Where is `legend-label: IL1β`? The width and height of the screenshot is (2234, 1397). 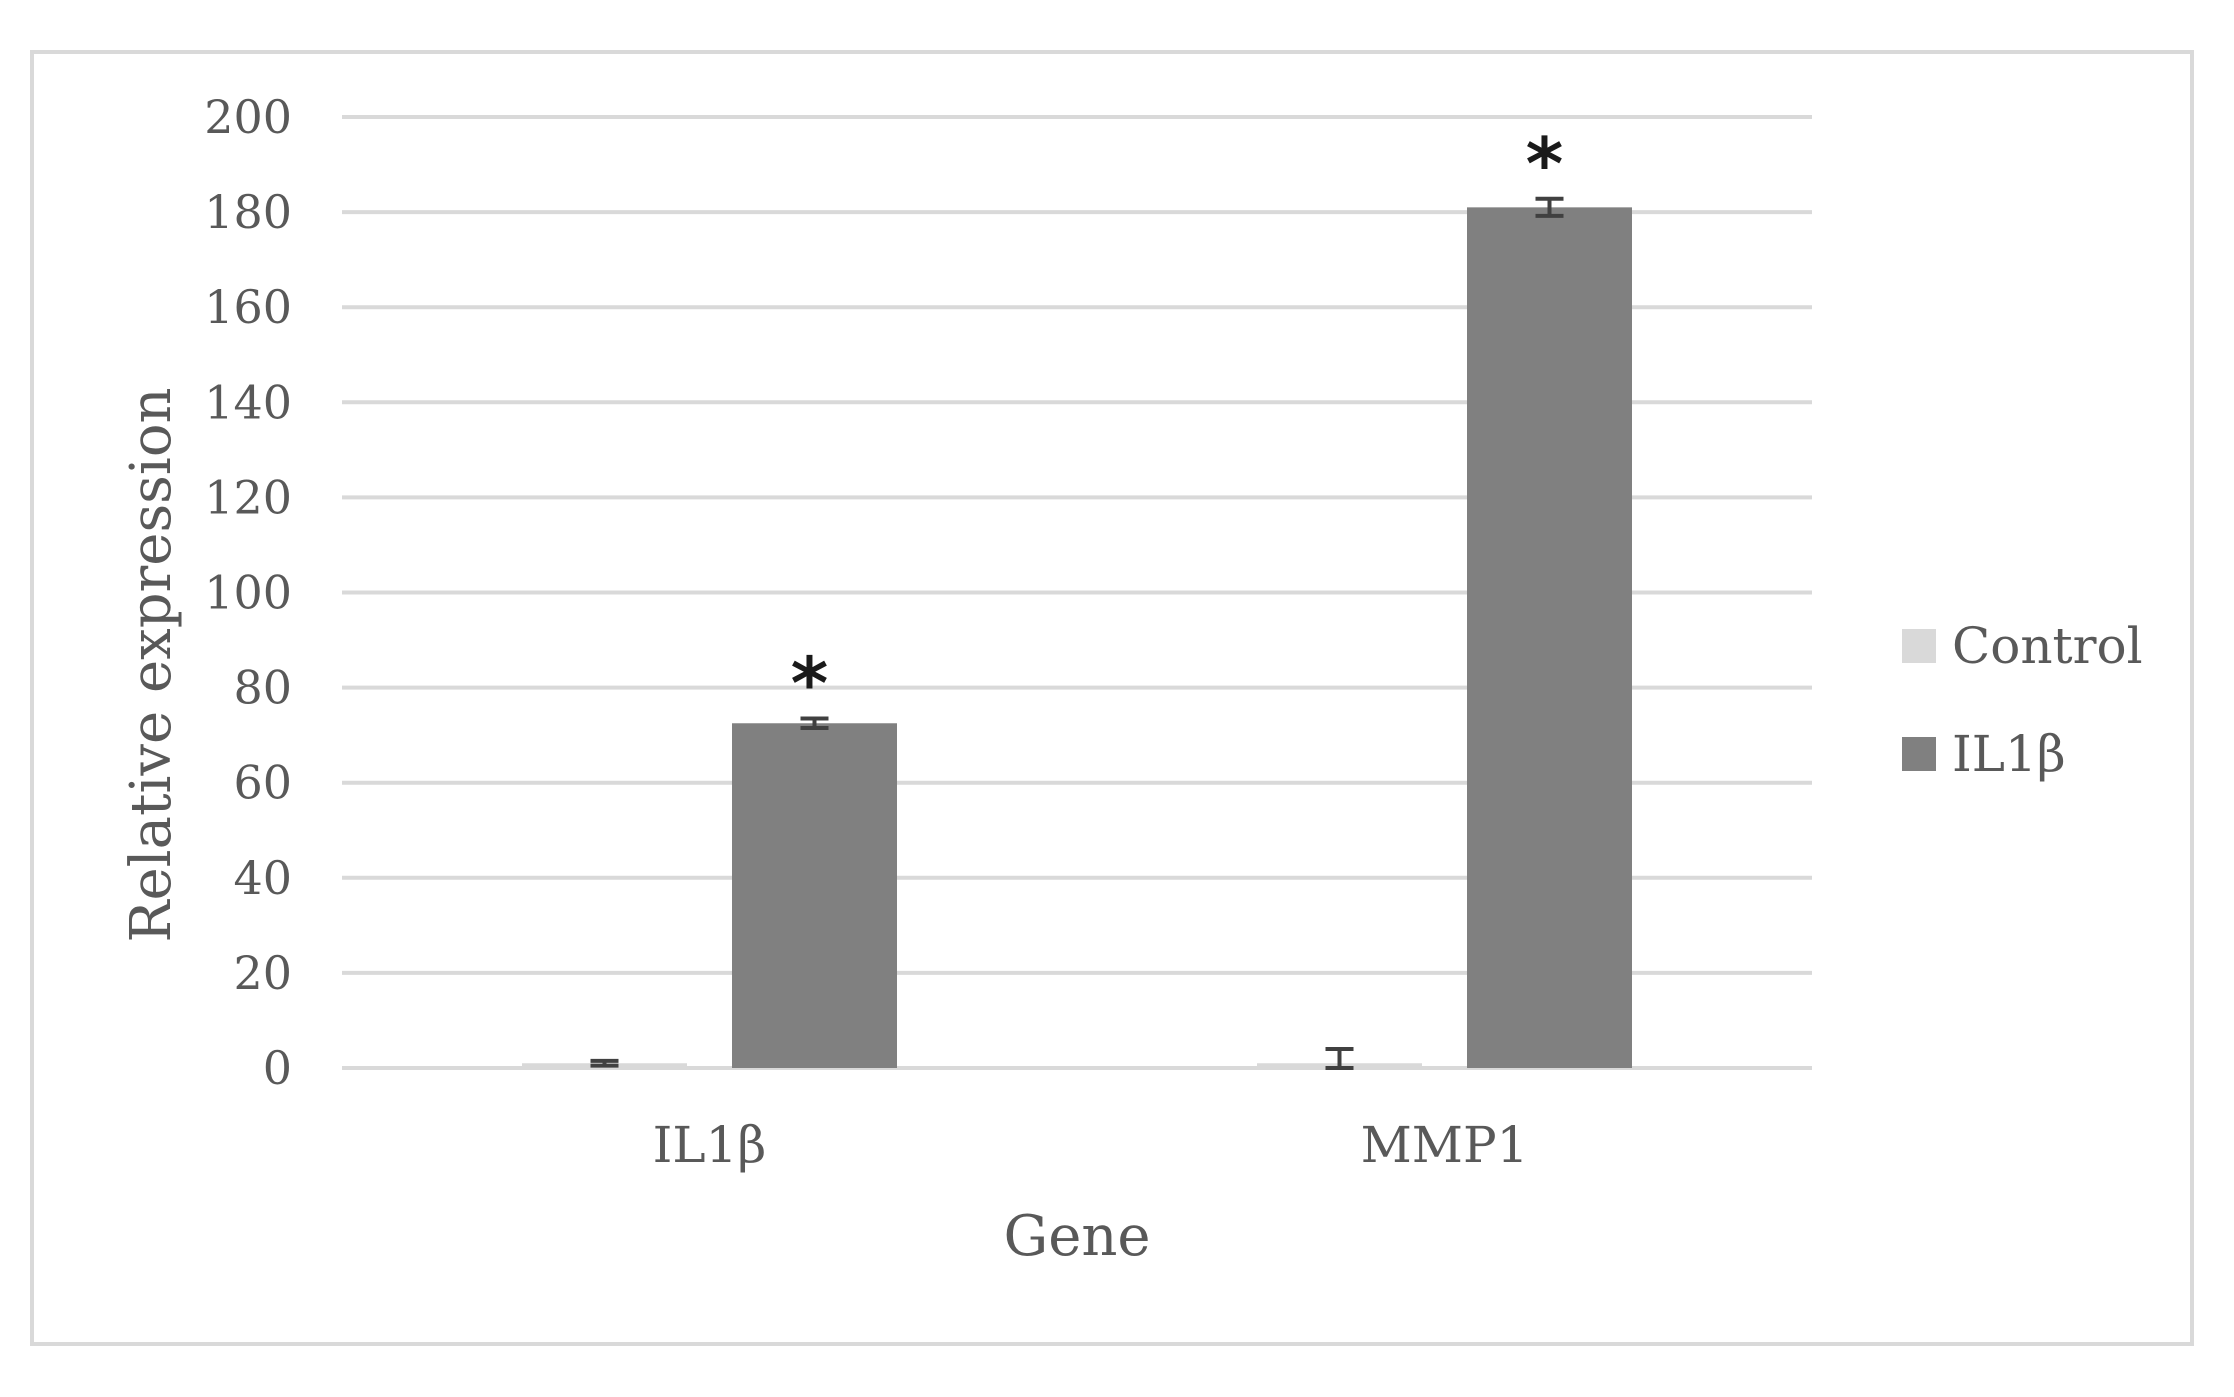 legend-label: IL1β is located at coordinates (2009, 754).